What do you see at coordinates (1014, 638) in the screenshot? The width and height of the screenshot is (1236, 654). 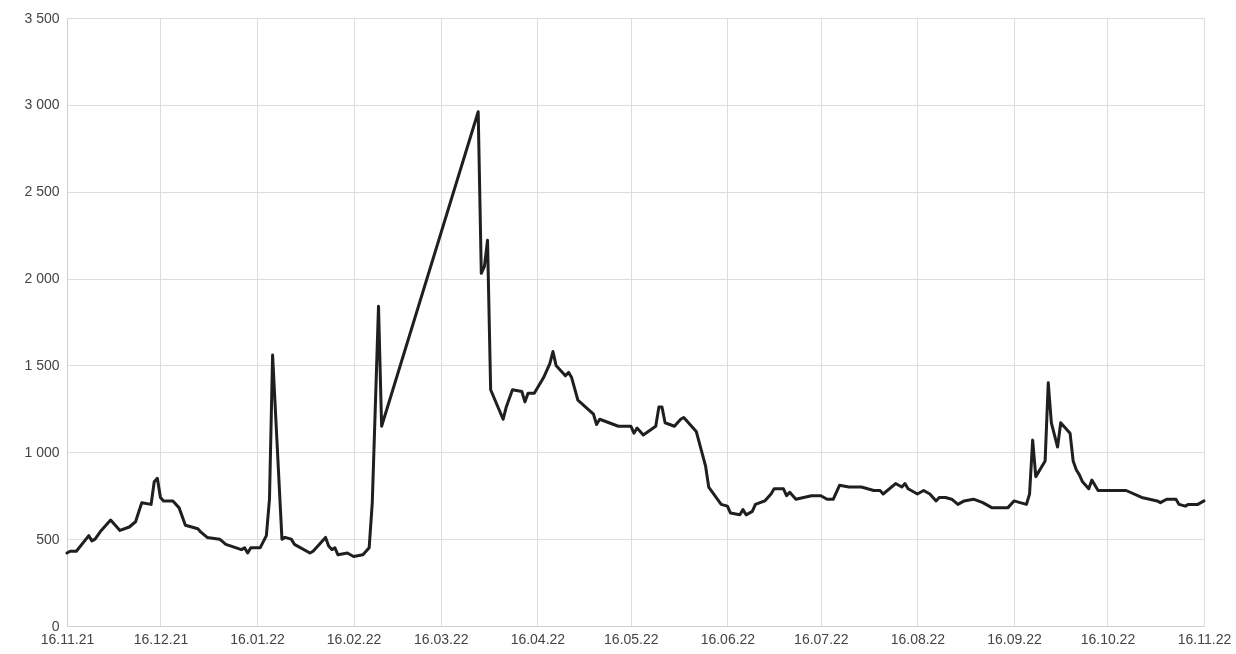 I see `x-tick-label: 16.09.22` at bounding box center [1014, 638].